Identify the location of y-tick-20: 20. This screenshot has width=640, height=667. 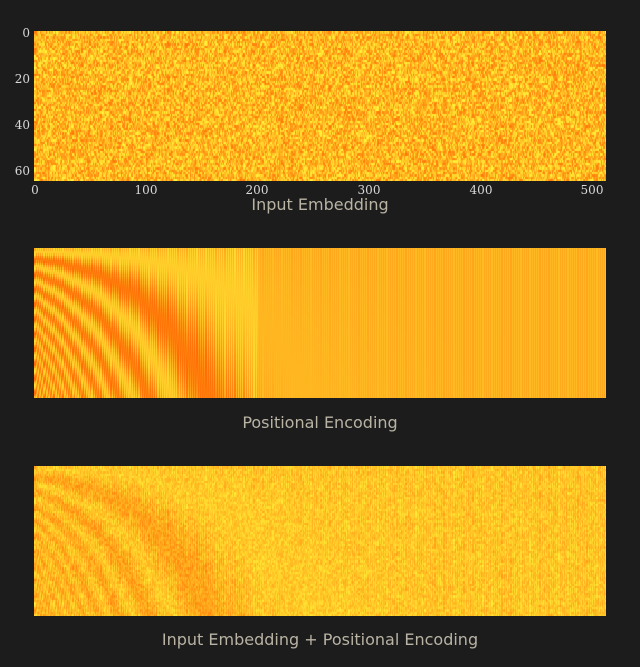
(22, 79).